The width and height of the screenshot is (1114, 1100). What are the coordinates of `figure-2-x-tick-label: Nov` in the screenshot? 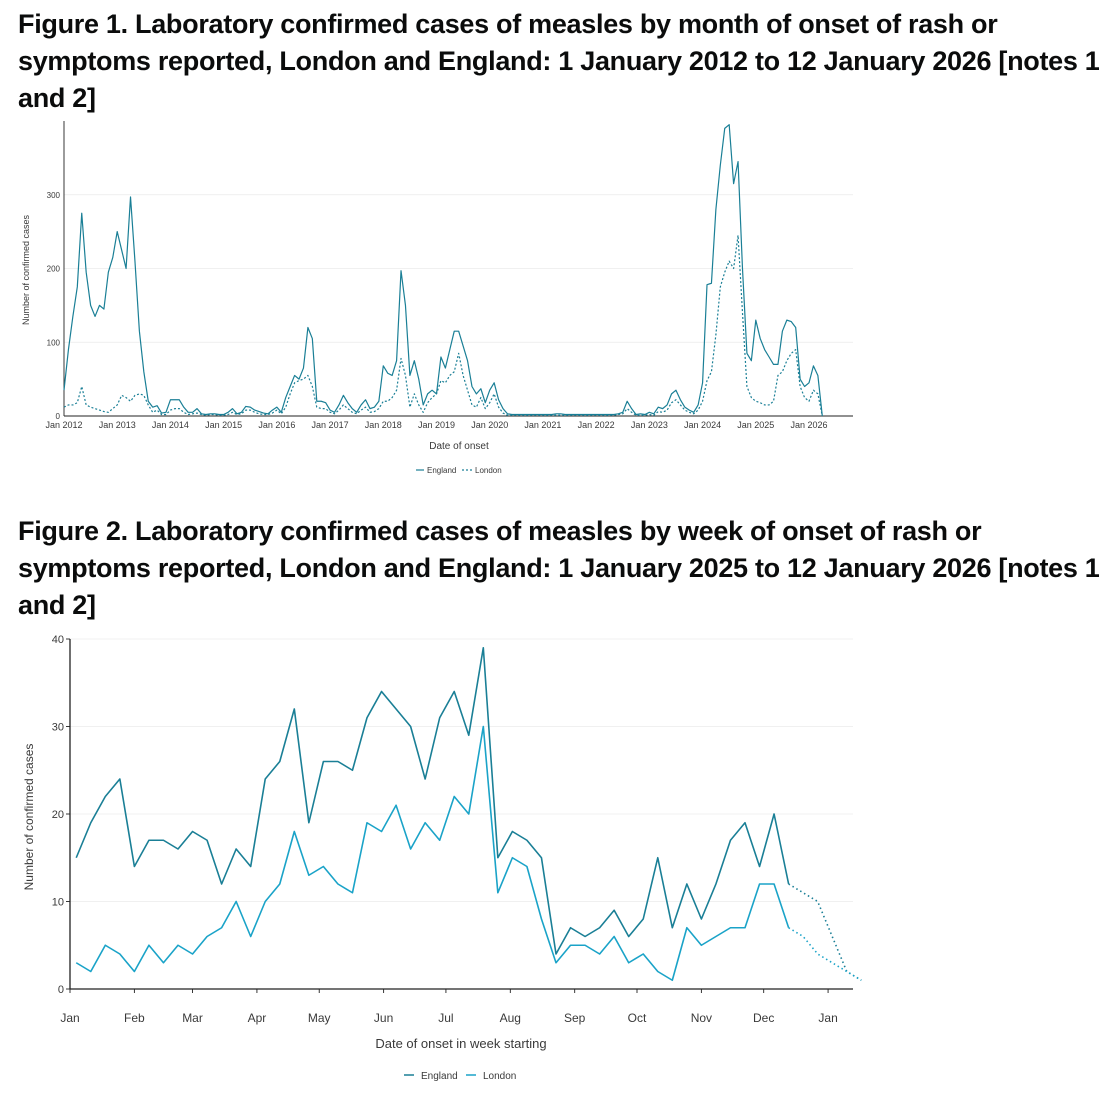 It's located at (701, 1018).